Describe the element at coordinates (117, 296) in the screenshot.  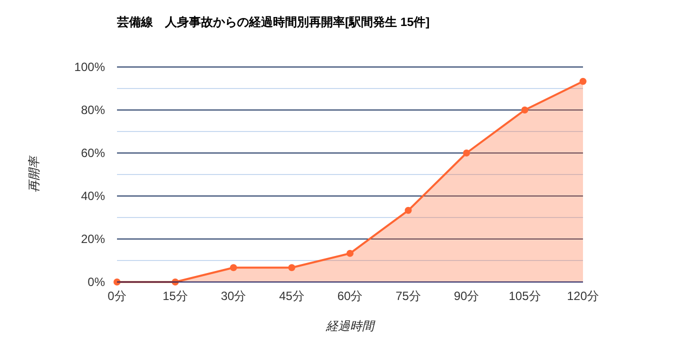
I see `x-tick-label: 0分` at that location.